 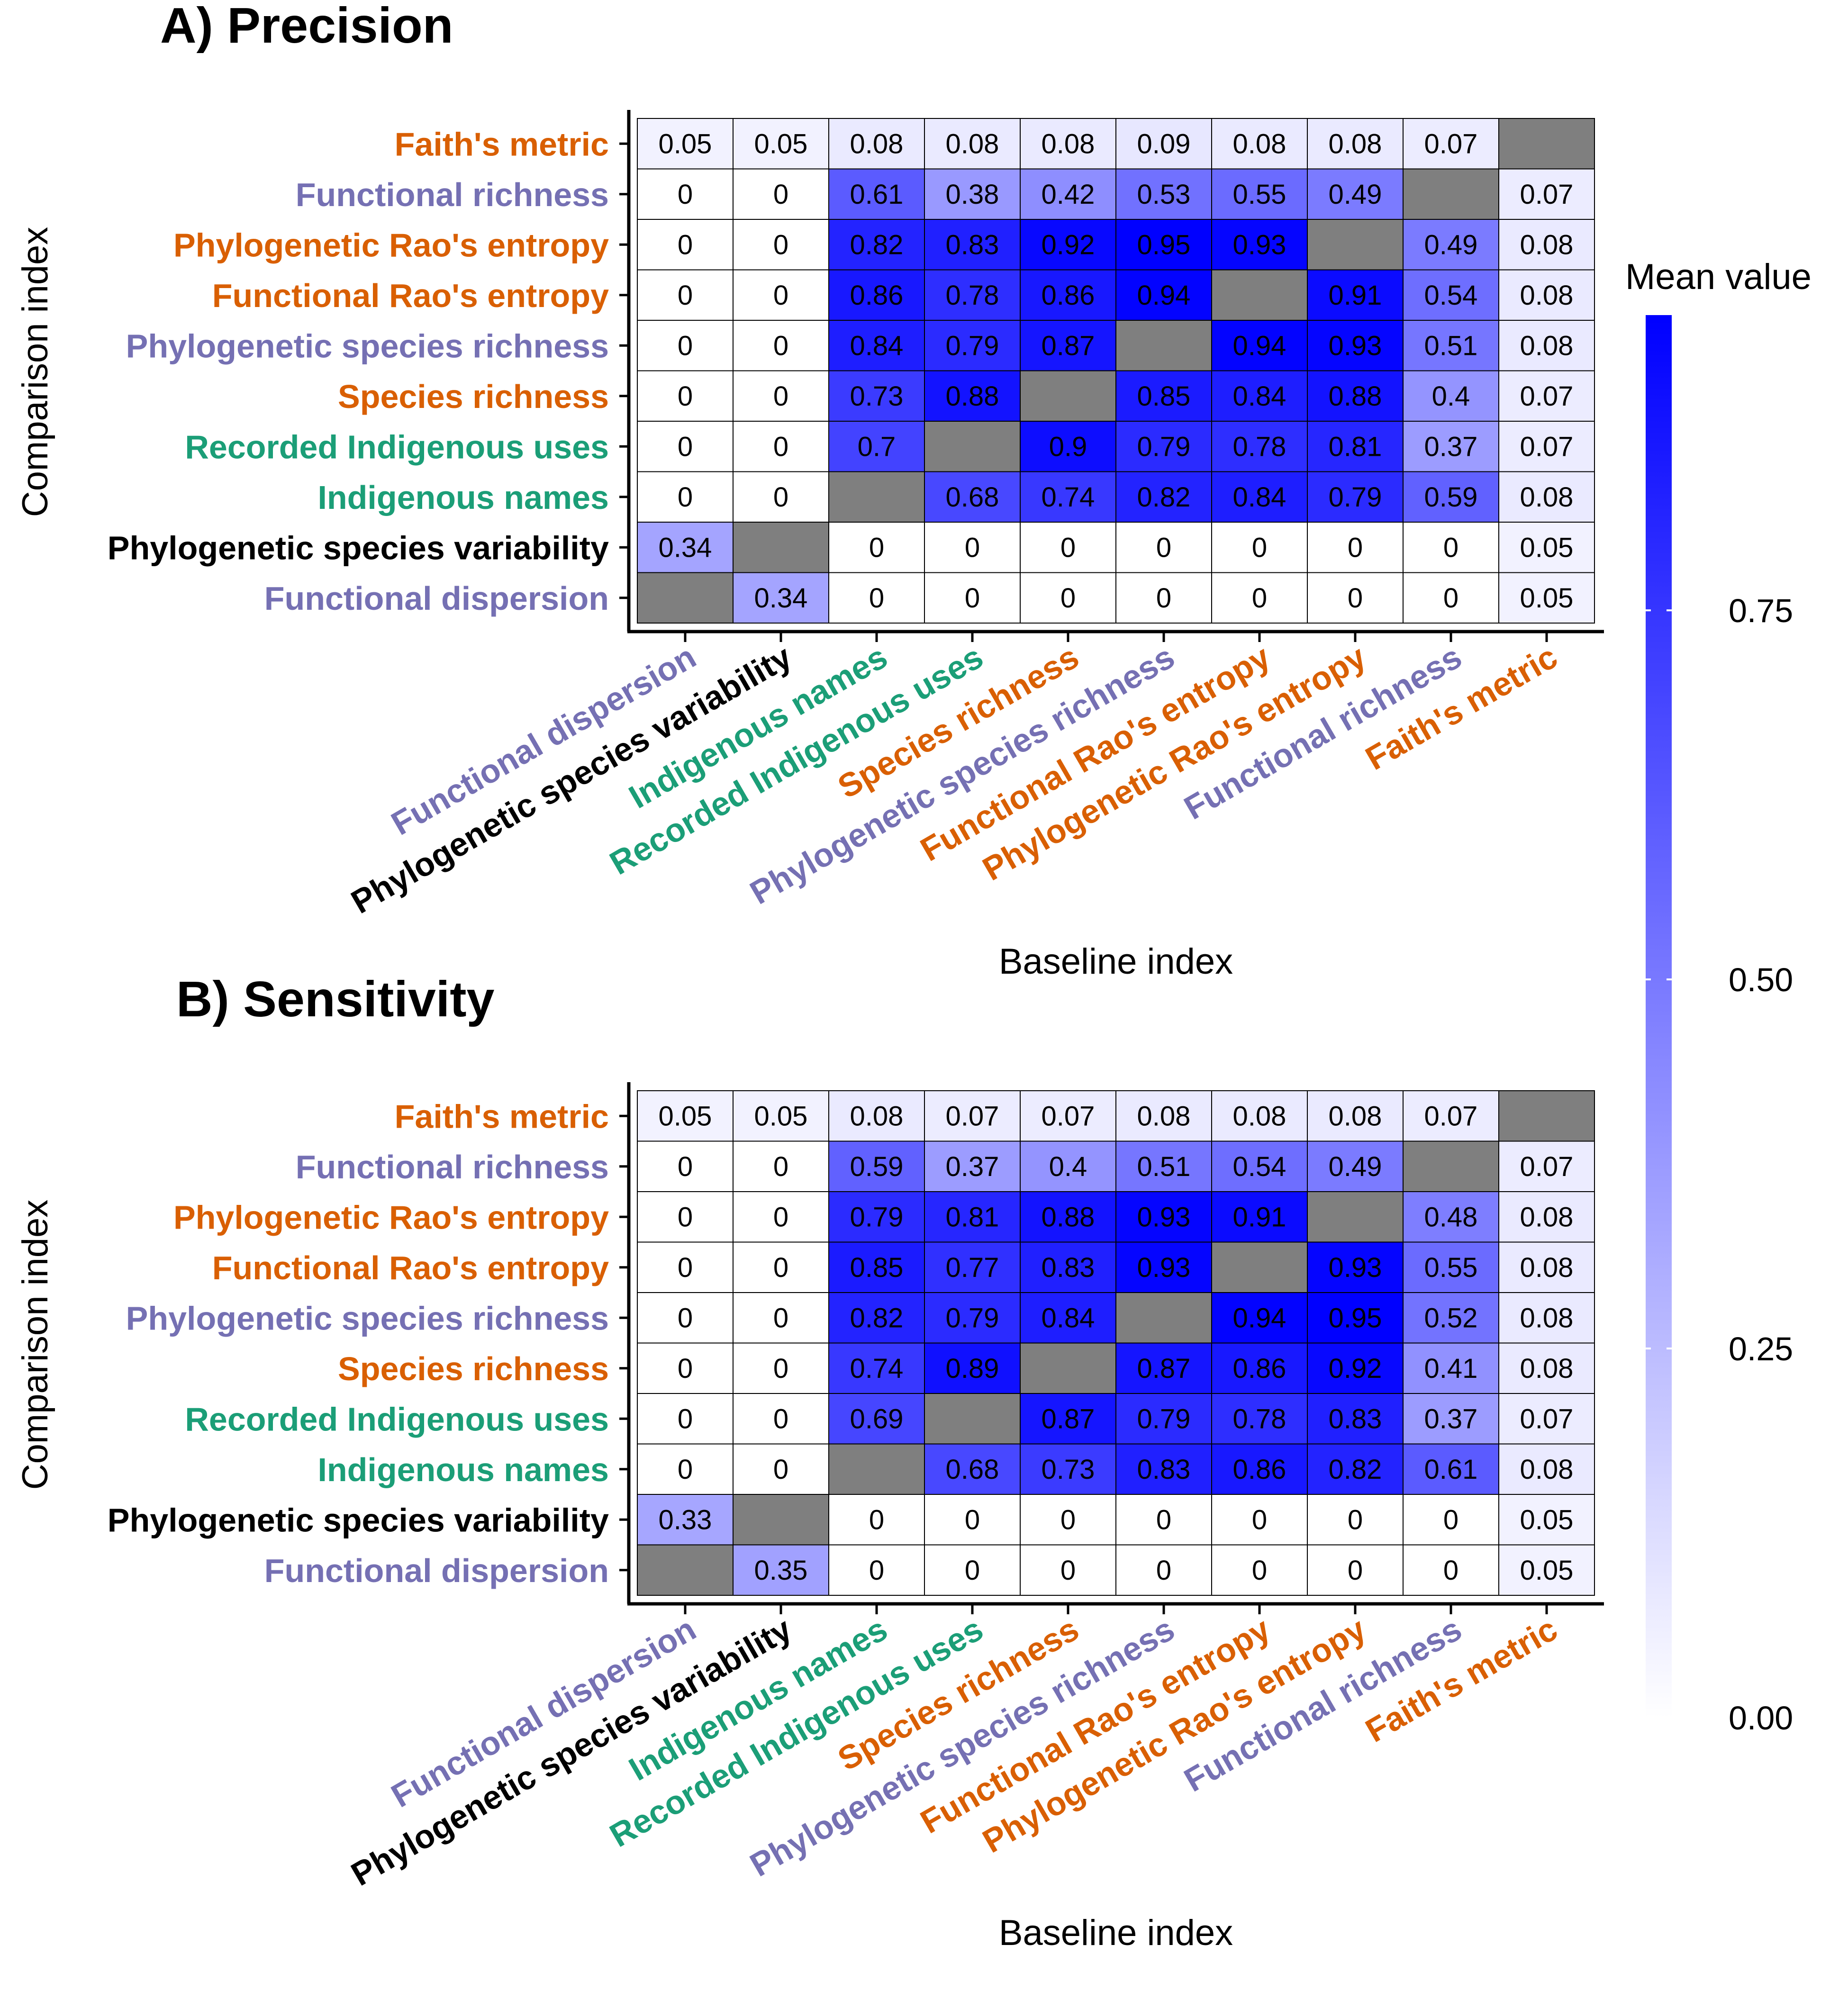 I want to click on legend-tick-label: 0.75, so click(x=1761, y=610).